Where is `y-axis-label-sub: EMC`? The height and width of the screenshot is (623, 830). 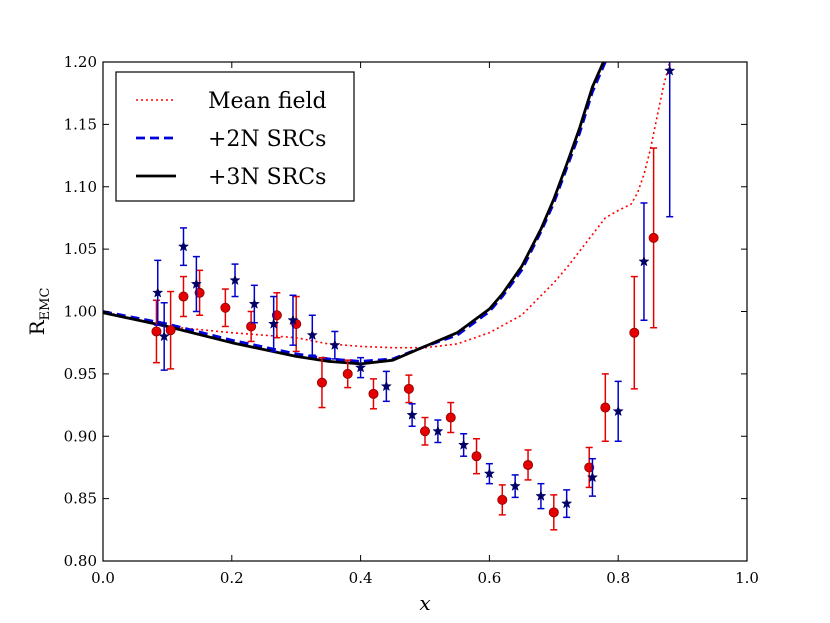
y-axis-label-sub: EMC is located at coordinates (45, 304).